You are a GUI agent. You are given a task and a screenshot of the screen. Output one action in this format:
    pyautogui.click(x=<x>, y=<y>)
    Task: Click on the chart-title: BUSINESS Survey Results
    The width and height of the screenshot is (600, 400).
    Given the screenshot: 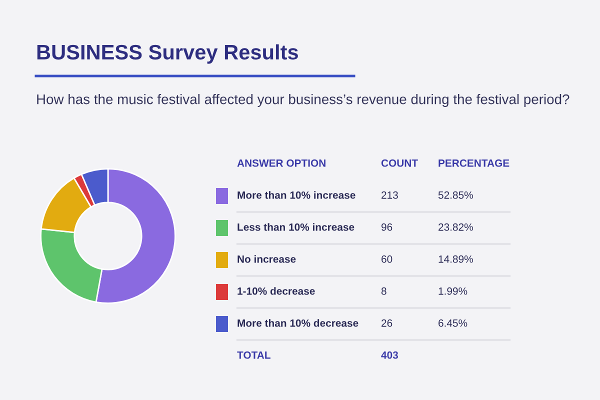 What is the action you would take?
    pyautogui.click(x=167, y=54)
    